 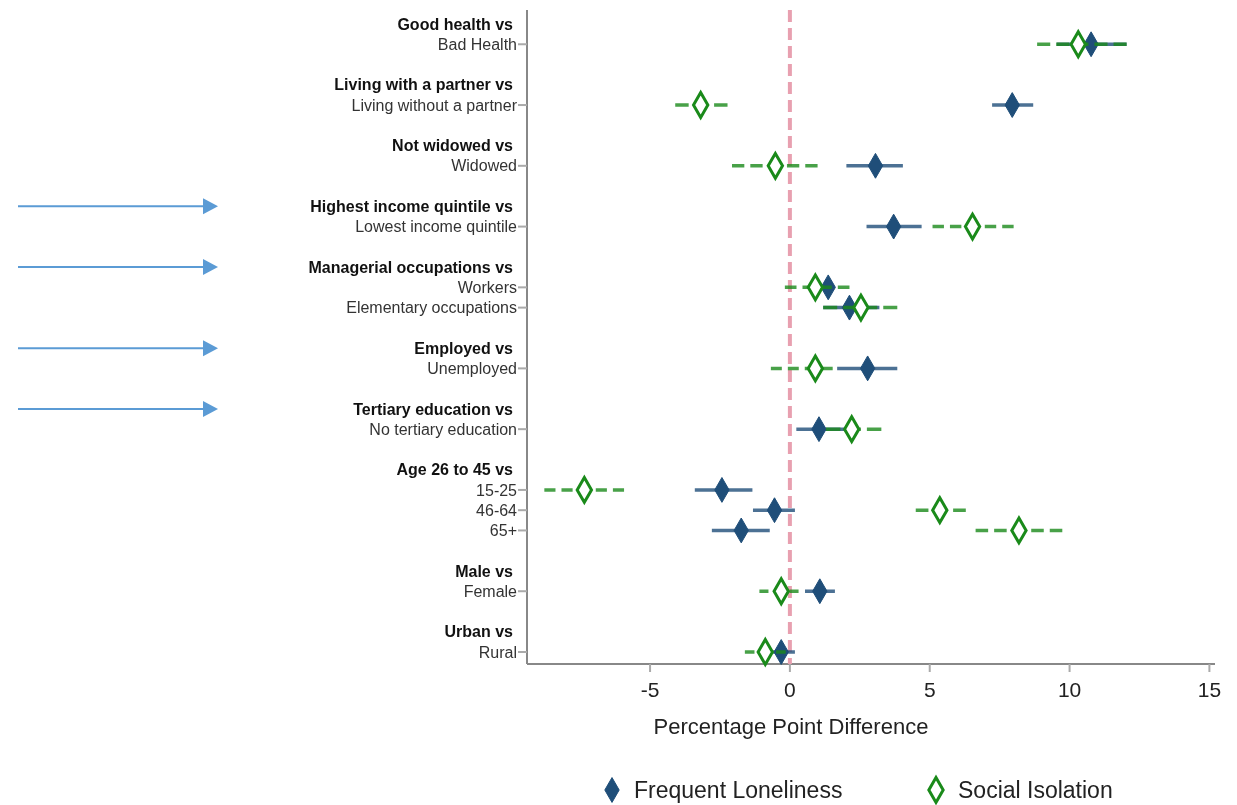 What do you see at coordinates (790, 689) in the screenshot?
I see `x-tick-label: 0` at bounding box center [790, 689].